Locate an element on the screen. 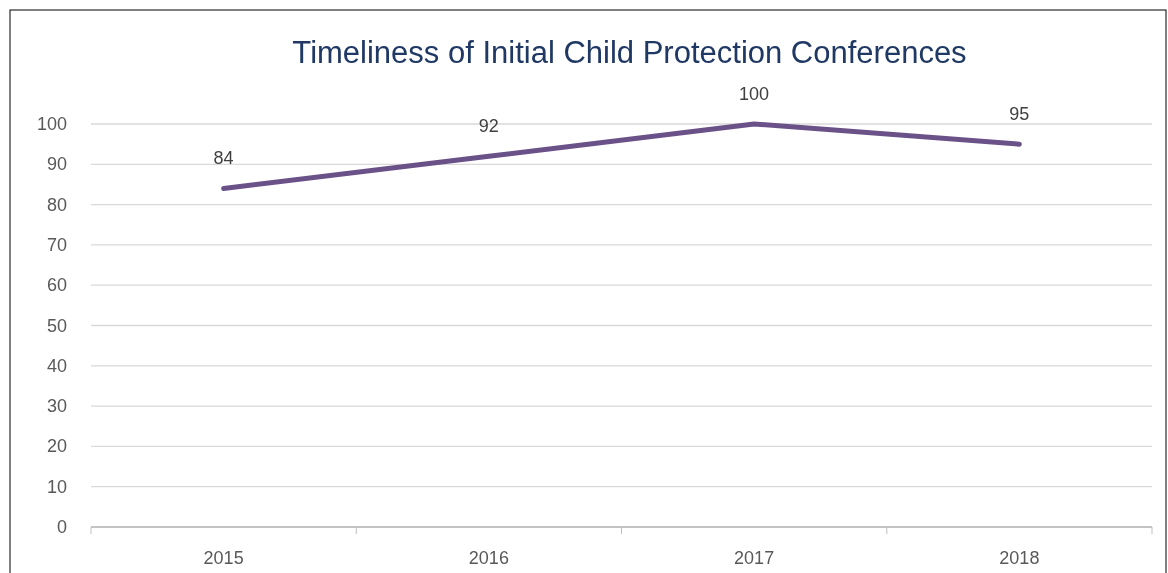  y-tick-label: 80 is located at coordinates (56, 204).